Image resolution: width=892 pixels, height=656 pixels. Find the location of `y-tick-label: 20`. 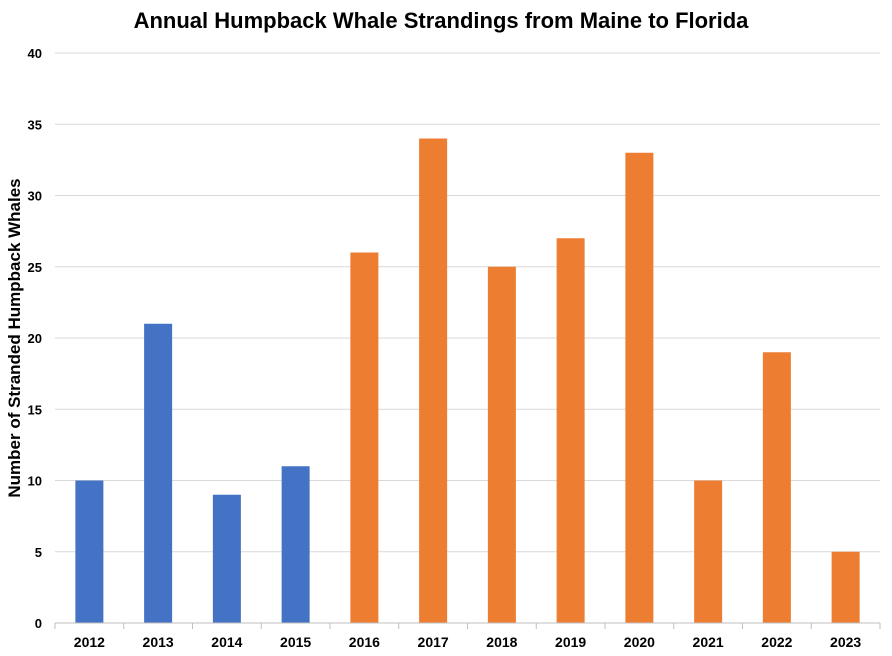

y-tick-label: 20 is located at coordinates (35, 338).